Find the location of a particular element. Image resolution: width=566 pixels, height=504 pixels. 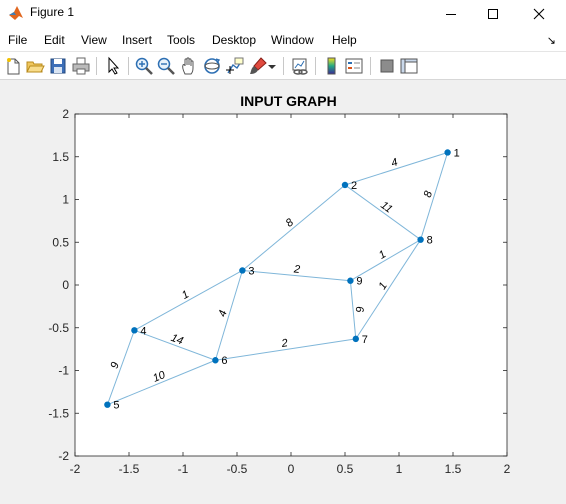

node-label: 5 is located at coordinates (116, 406).